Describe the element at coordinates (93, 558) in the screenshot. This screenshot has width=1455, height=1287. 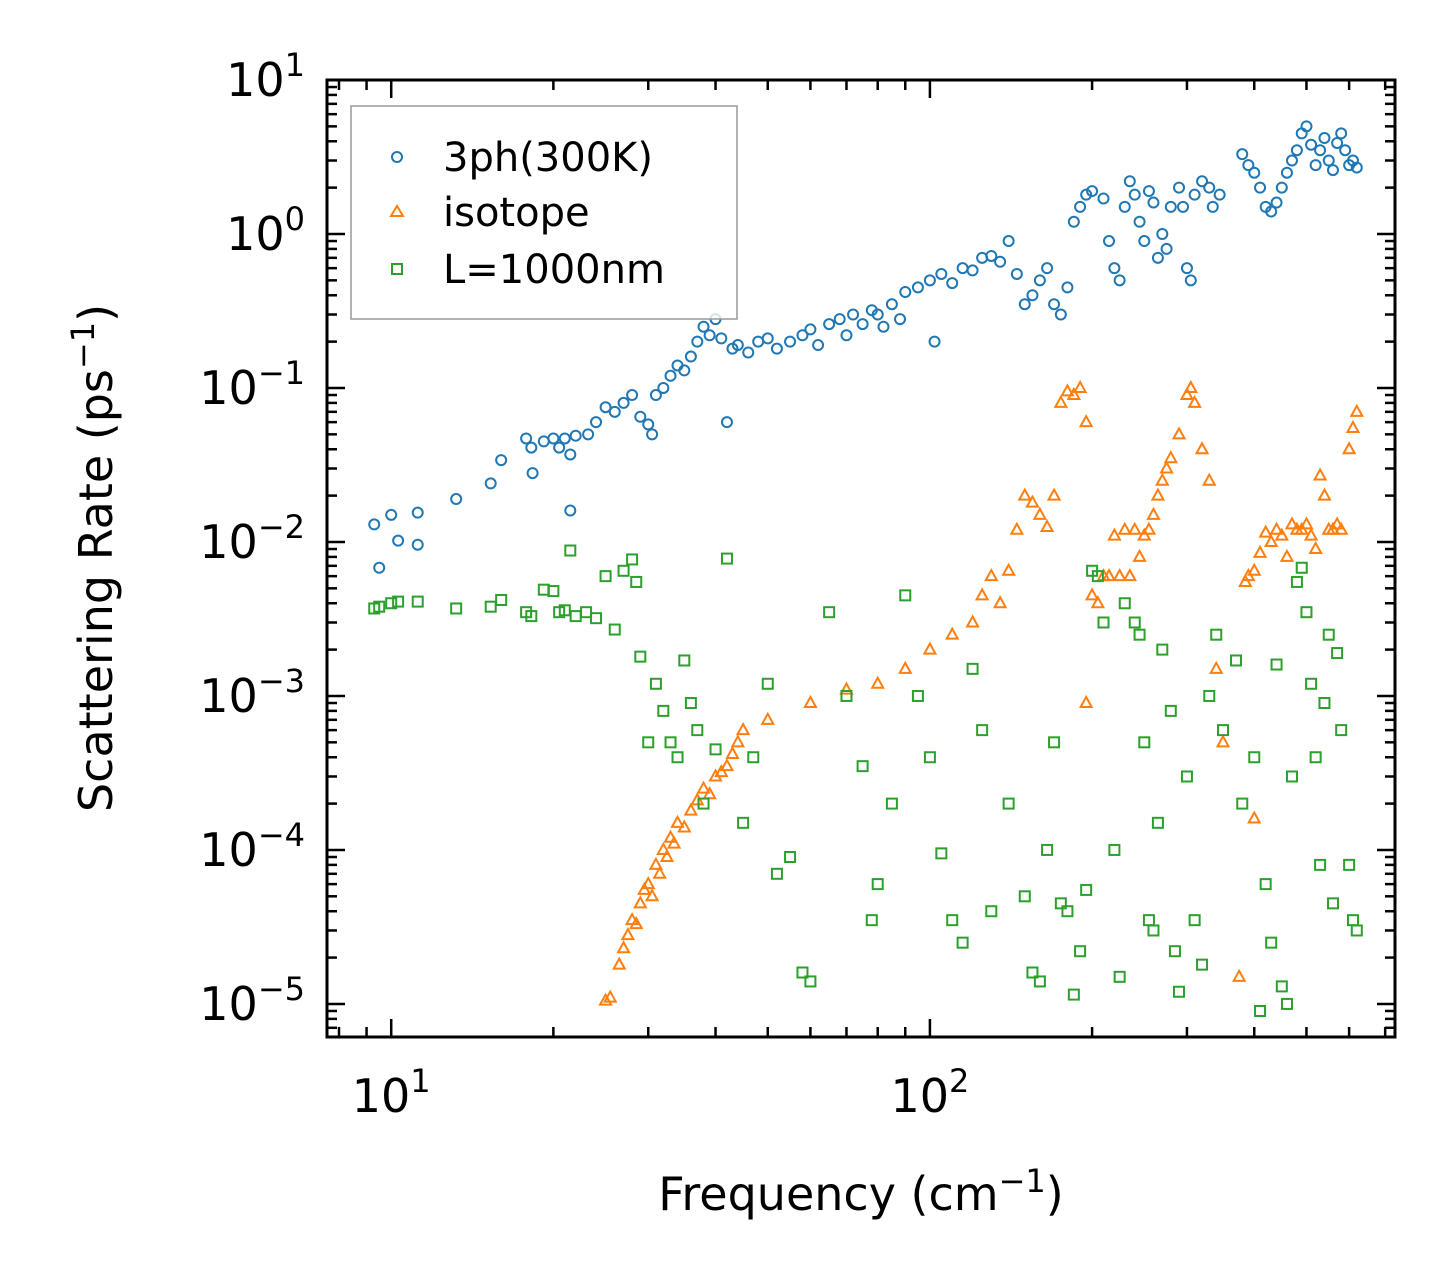
I see `y-axis-label: Scattering Rate (ps−1)` at that location.